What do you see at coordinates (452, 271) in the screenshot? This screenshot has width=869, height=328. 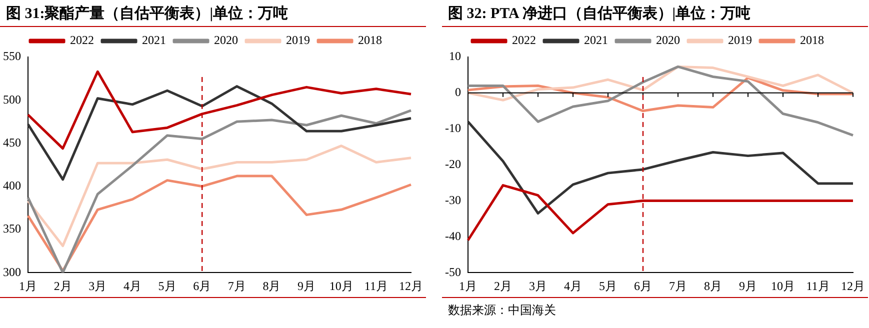 I see `y-tick-label: -50` at bounding box center [452, 271].